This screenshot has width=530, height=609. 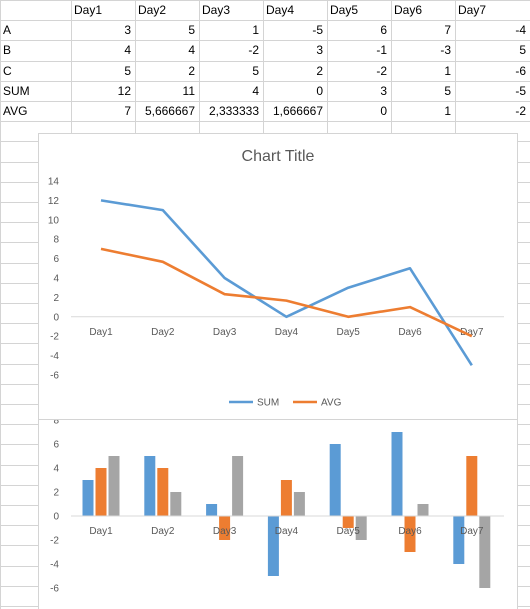 What do you see at coordinates (445, 50) in the screenshot?
I see `value-cell: -3` at bounding box center [445, 50].